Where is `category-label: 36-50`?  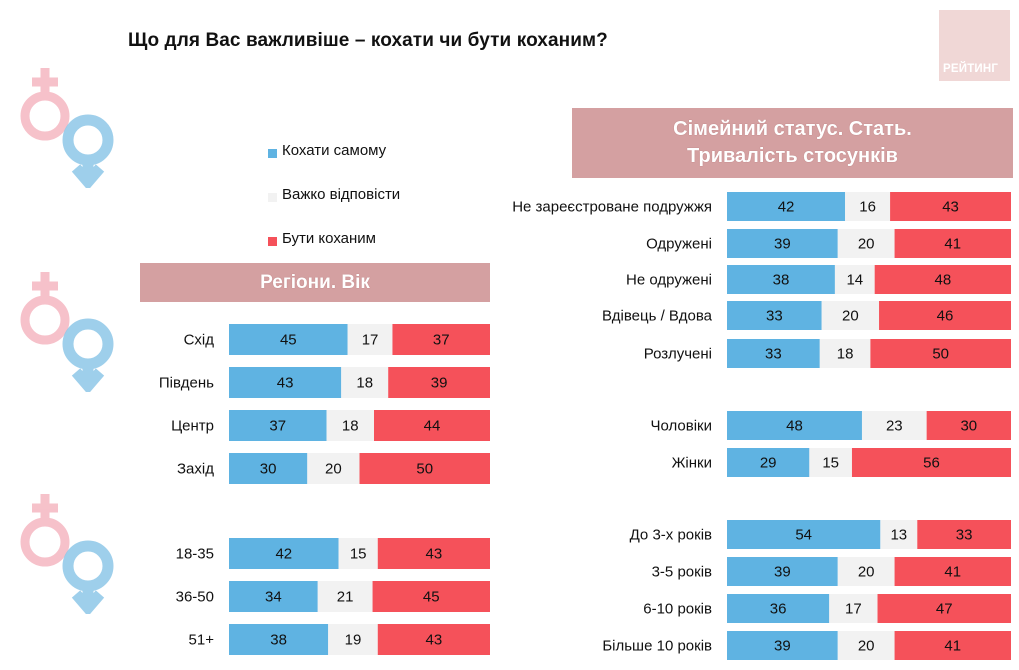
category-label: 36-50 is located at coordinates (195, 597).